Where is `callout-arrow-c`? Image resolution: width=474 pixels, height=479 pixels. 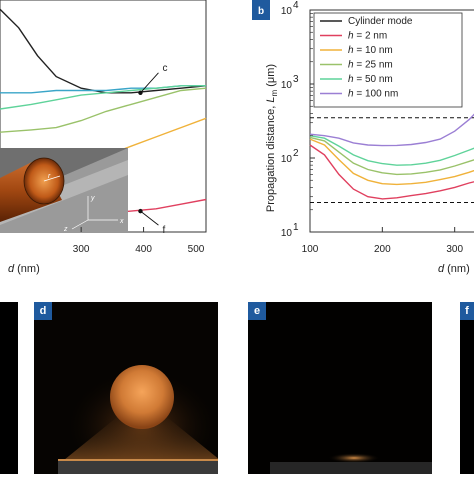 callout-arrow-c is located at coordinates (149, 83).